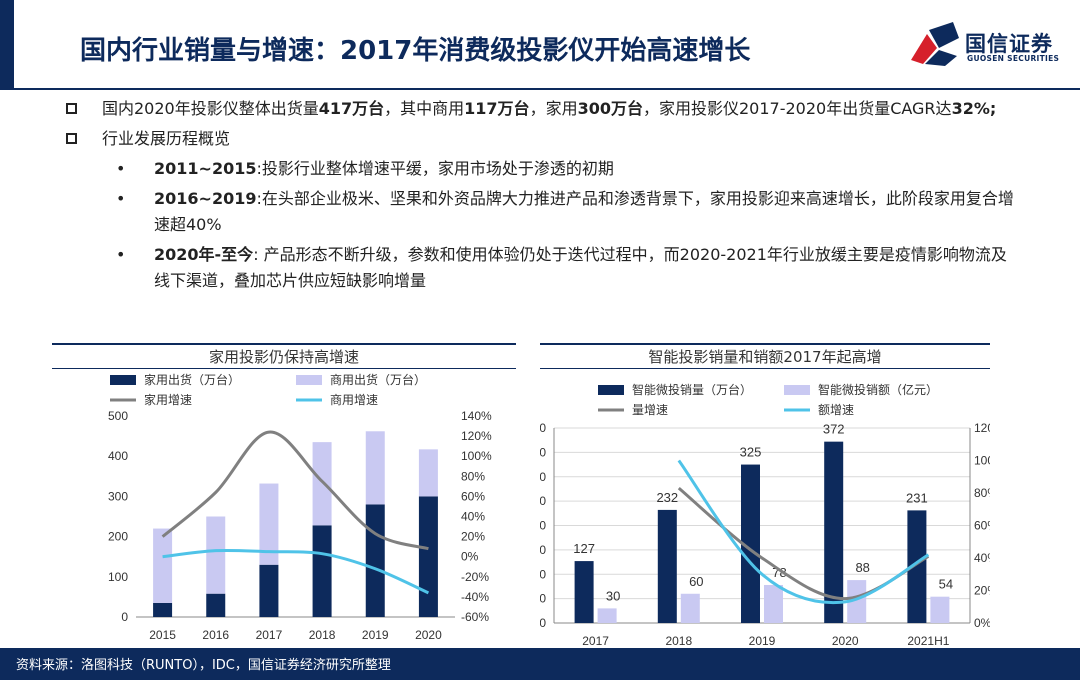 This screenshot has height=680, width=1080. I want to click on data-label: 127, so click(584, 548).